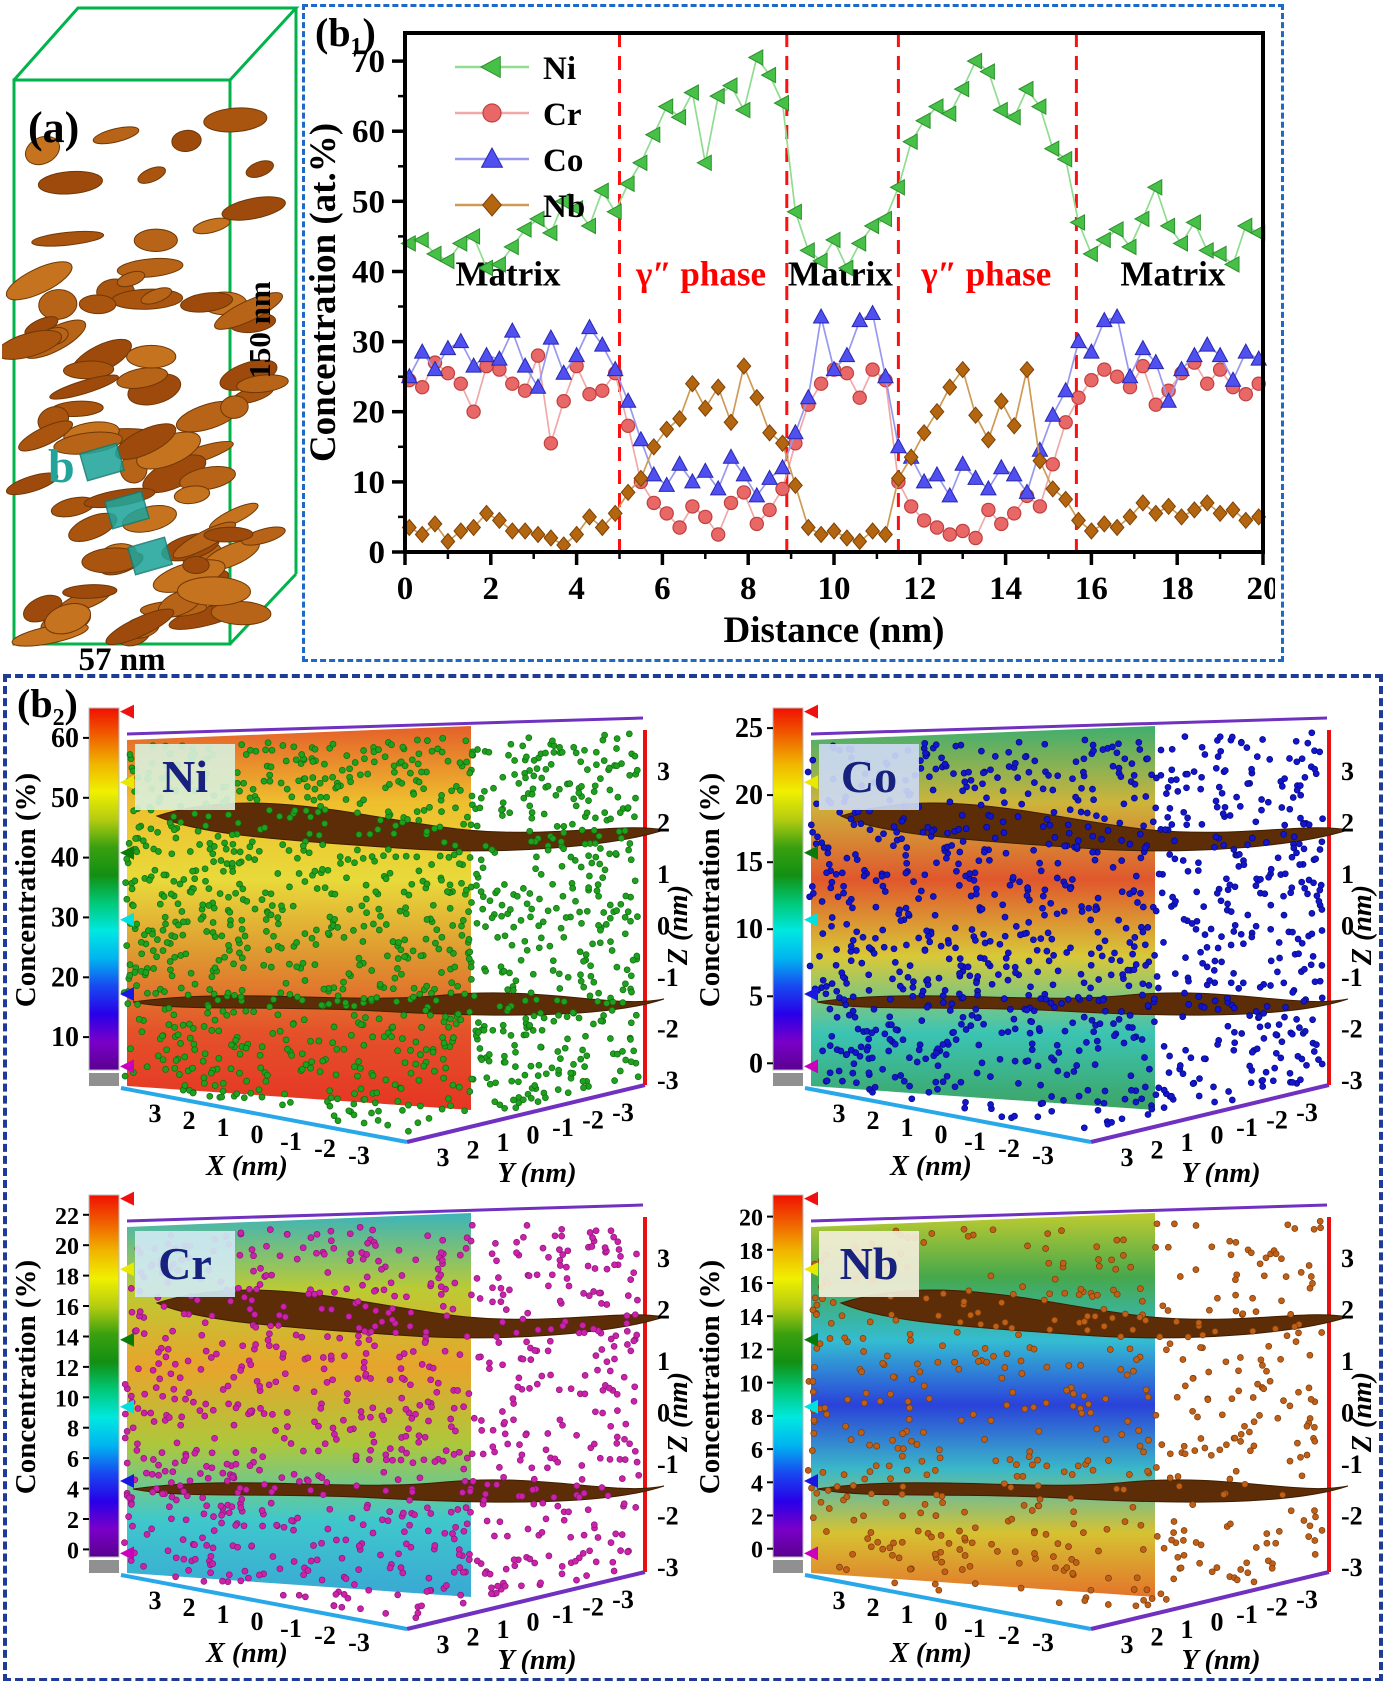  Describe the element at coordinates (121, 659) in the screenshot. I see `width-dimension-label: 57 nm` at that location.